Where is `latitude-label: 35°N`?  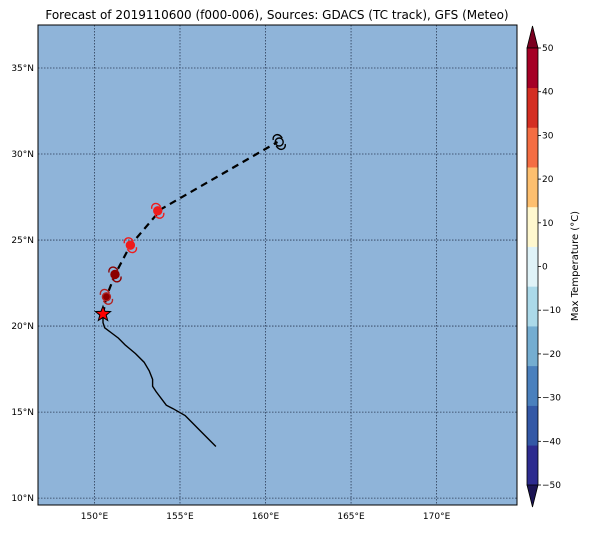
latitude-label: 35°N is located at coordinates (22, 69).